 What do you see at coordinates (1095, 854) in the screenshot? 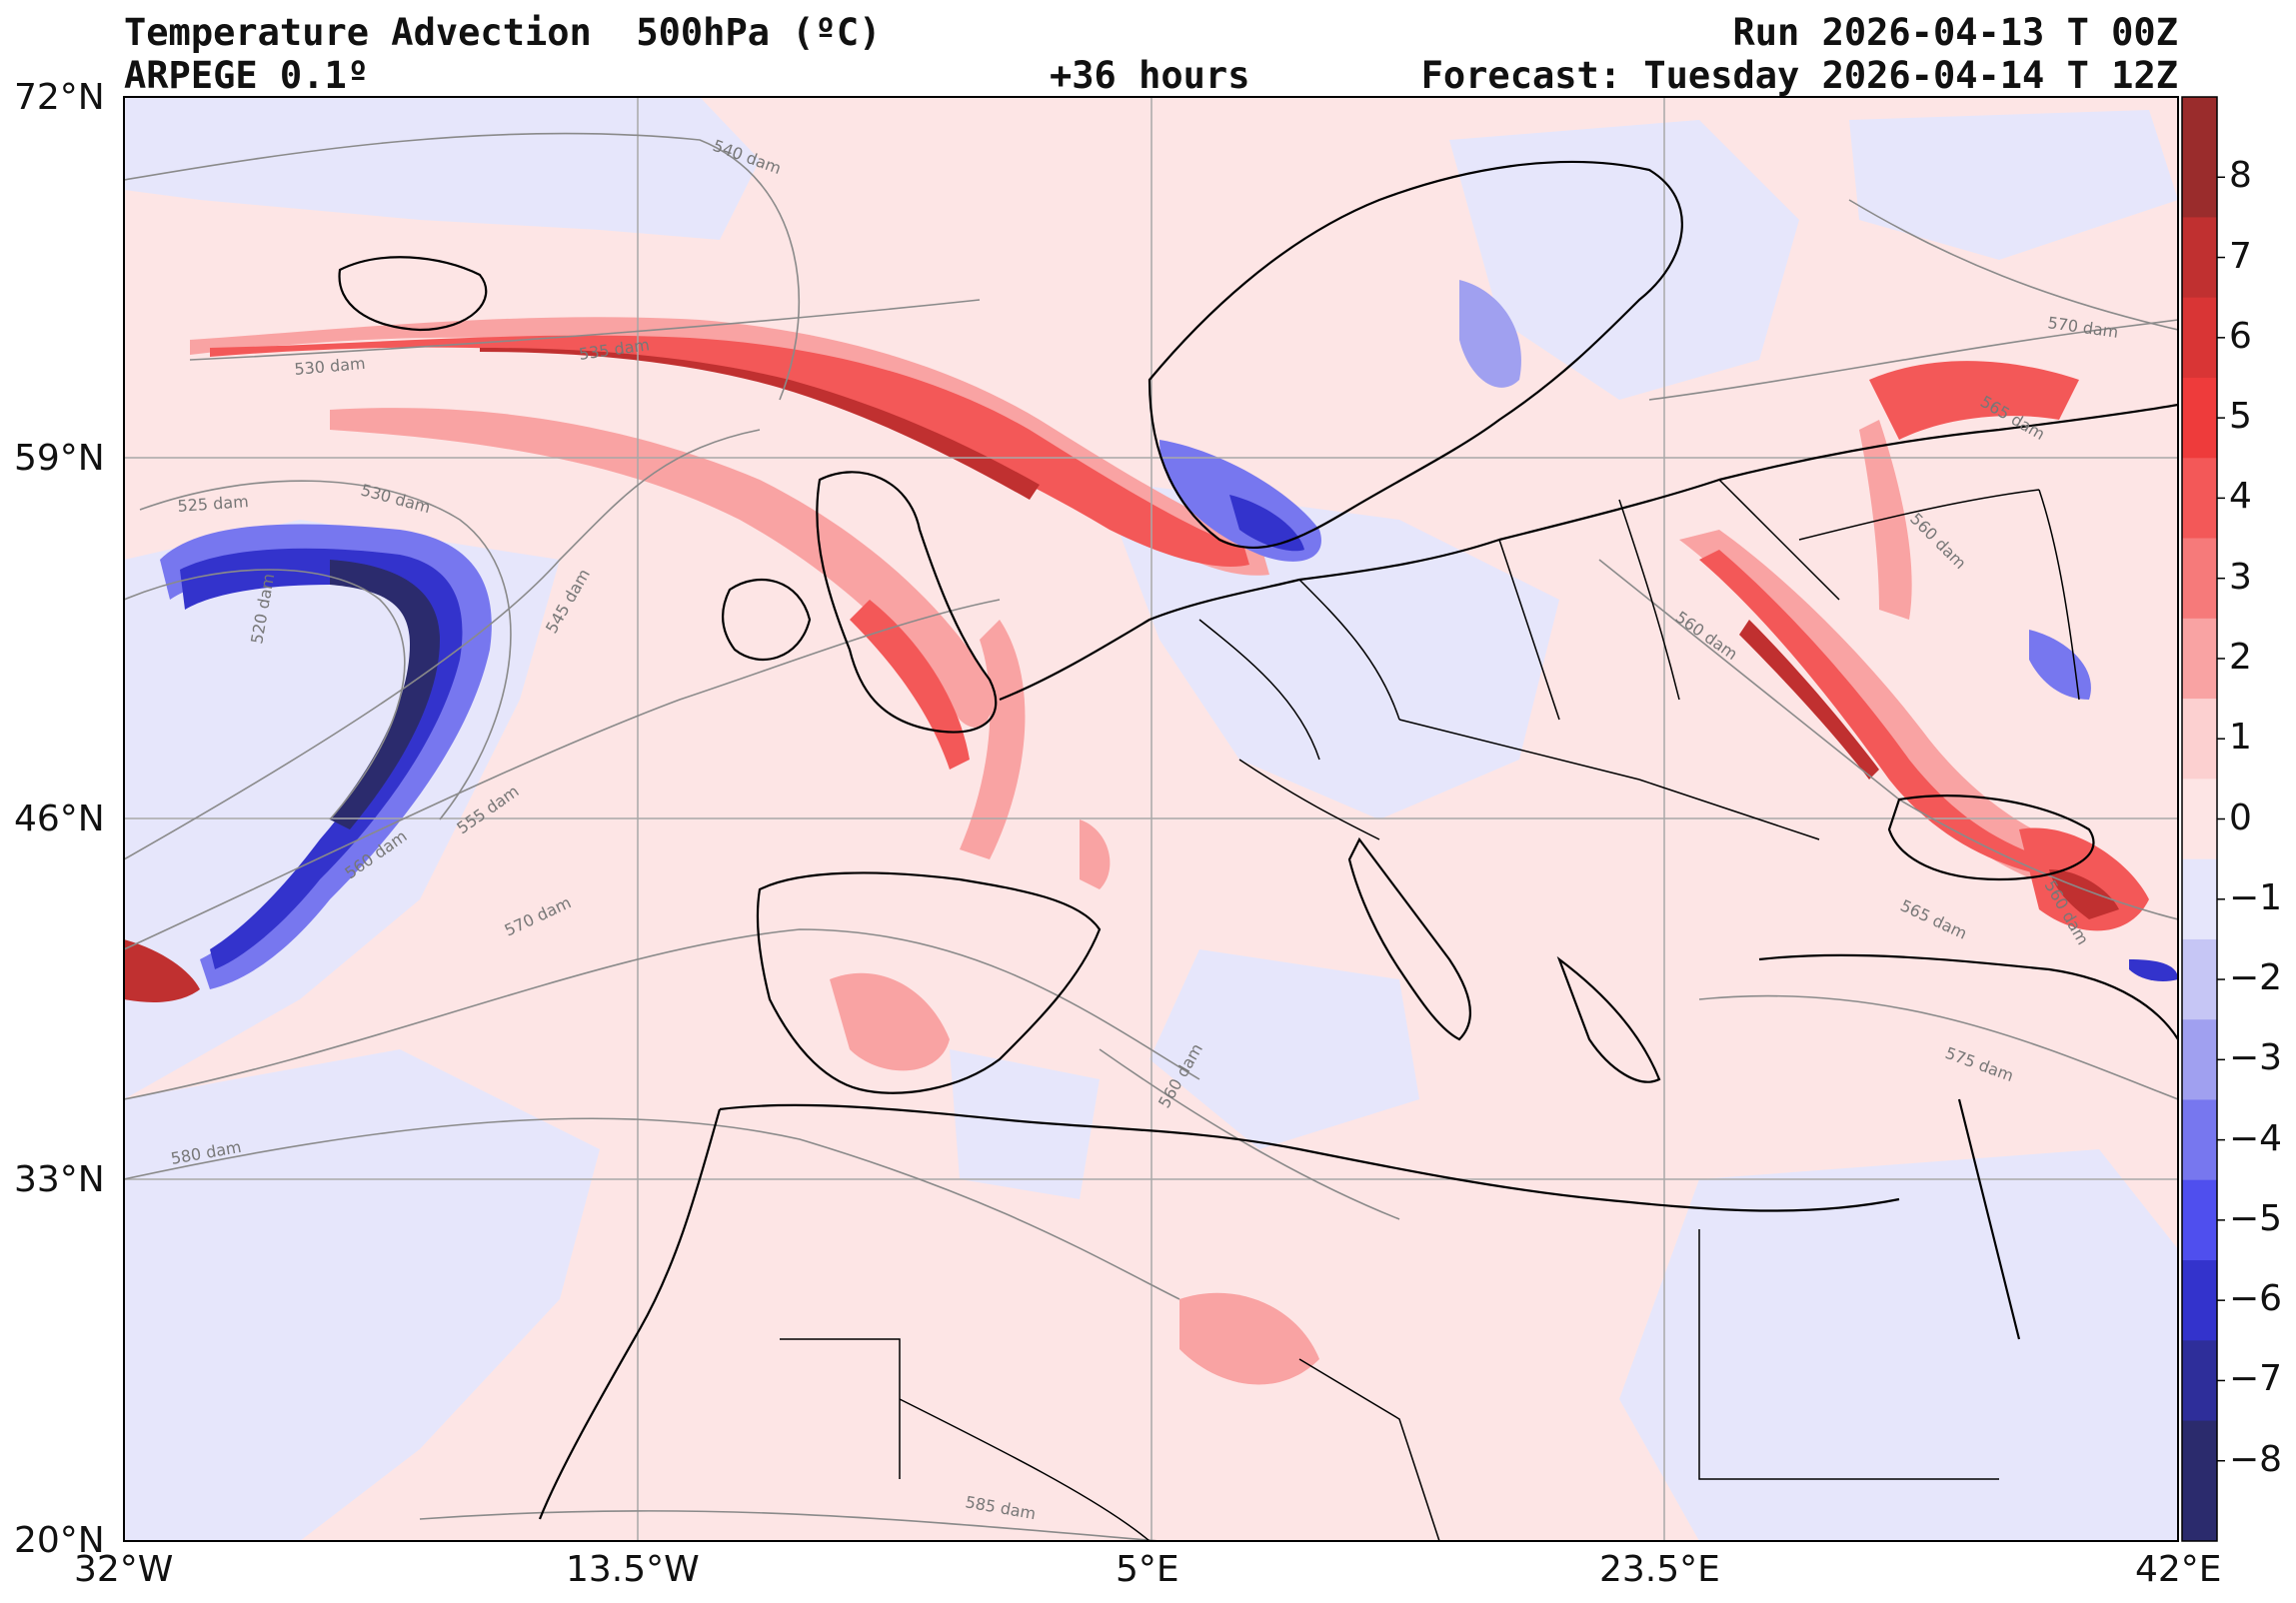
I see `warm-patch-biscay` at bounding box center [1095, 854].